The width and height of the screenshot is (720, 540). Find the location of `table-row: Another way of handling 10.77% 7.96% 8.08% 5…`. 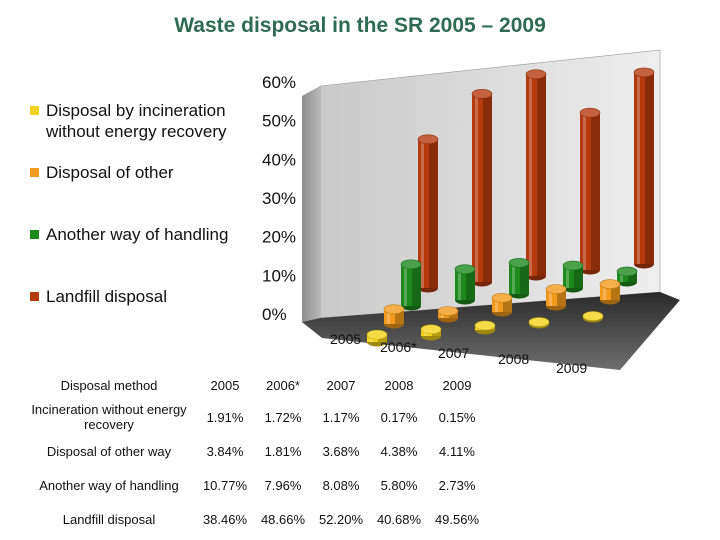

table-row: Another way of handling 10.77% 7.96% 8.08% 5… is located at coordinates (256, 485).